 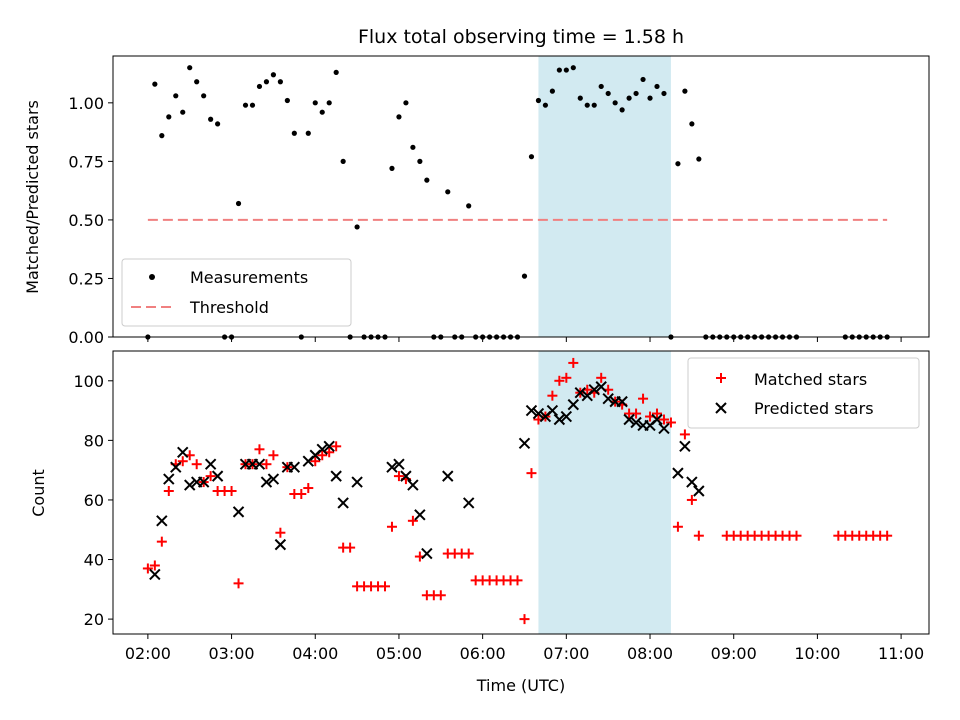 What do you see at coordinates (315, 653) in the screenshot?
I see `x-tick-label: 04:00` at bounding box center [315, 653].